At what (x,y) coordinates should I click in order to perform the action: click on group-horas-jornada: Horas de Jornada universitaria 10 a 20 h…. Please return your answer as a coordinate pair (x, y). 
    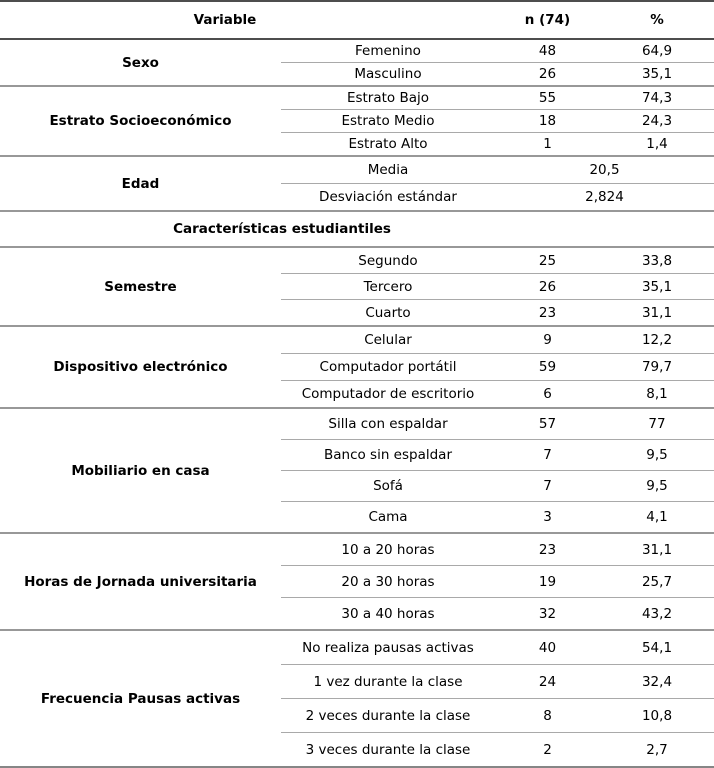
    Looking at the image, I should click on (357, 582).